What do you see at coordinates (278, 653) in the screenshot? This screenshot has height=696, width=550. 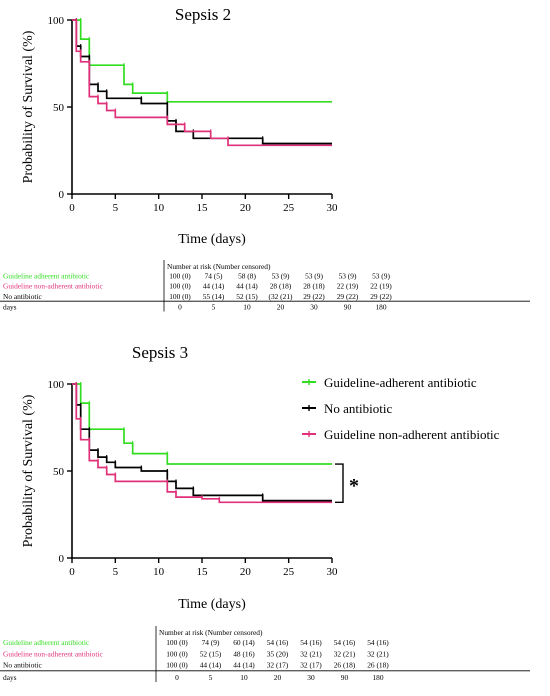 I see `risk-cell: 35 (20)` at bounding box center [278, 653].